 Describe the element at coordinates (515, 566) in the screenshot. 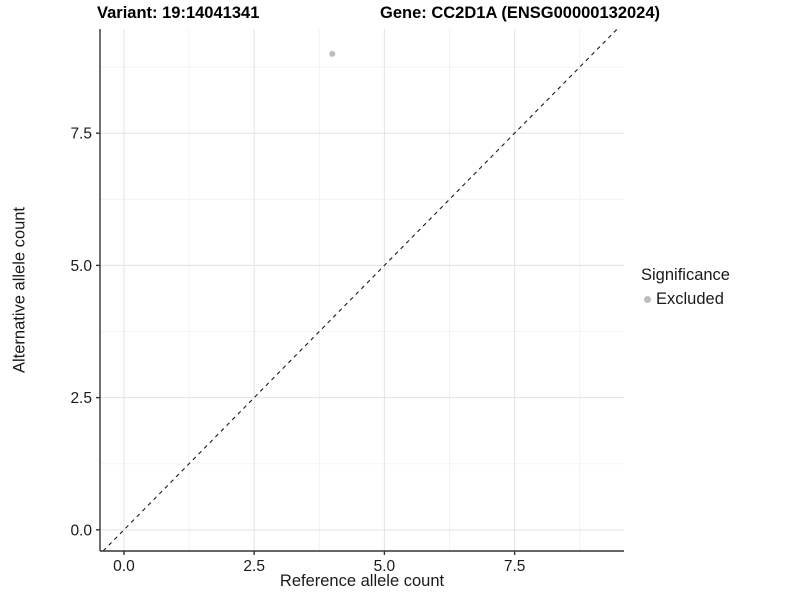

I see `x-tick-label: 7.5` at that location.